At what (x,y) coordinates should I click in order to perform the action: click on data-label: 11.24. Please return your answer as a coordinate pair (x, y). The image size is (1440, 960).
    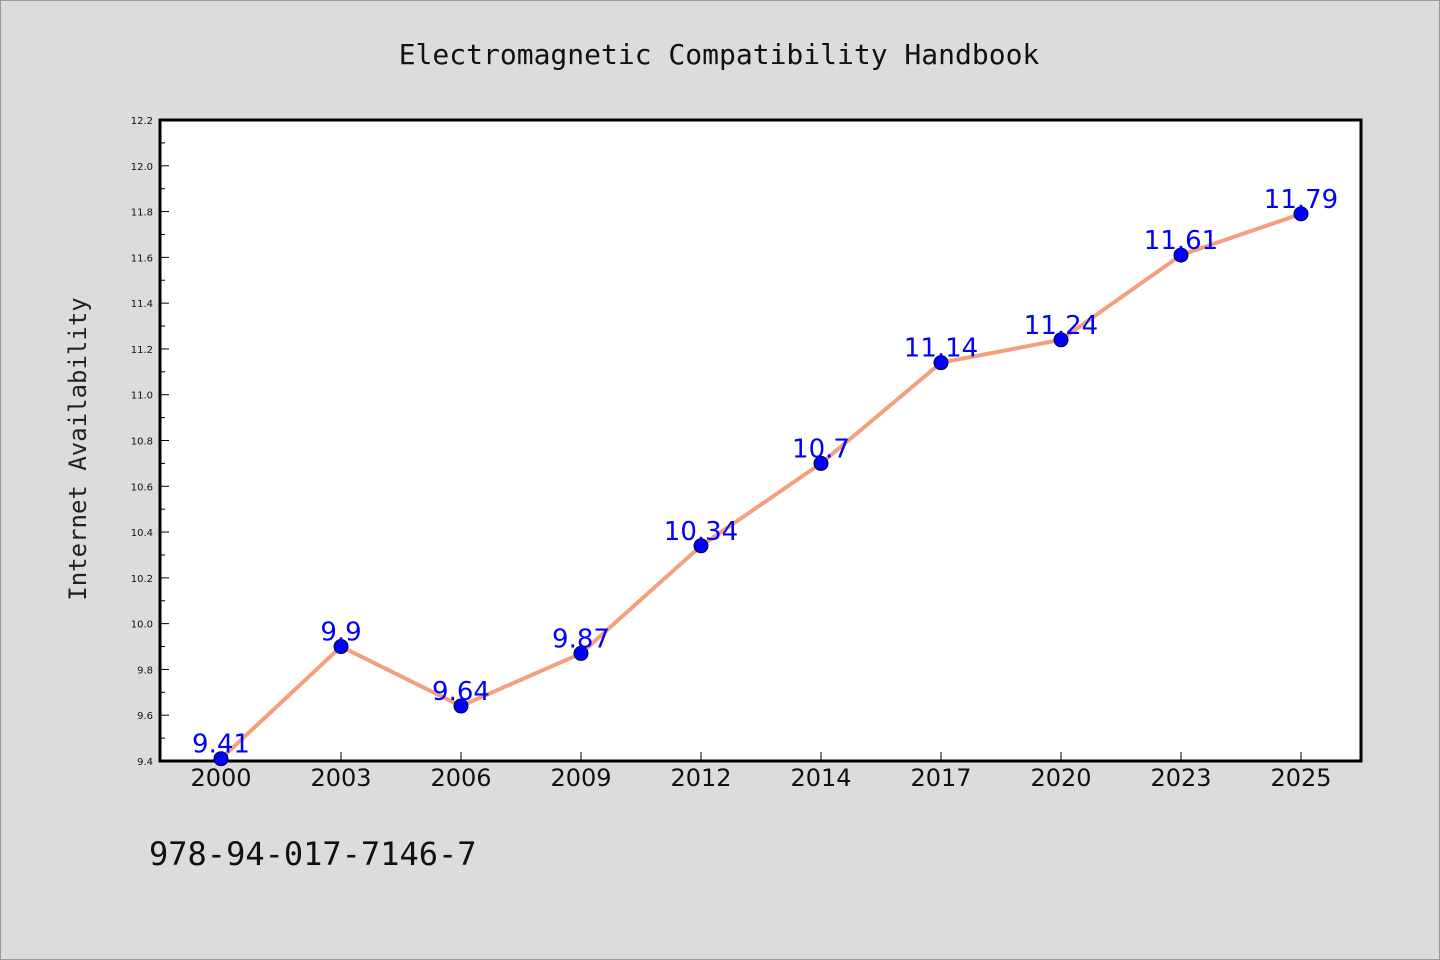
    Looking at the image, I should click on (1061, 326).